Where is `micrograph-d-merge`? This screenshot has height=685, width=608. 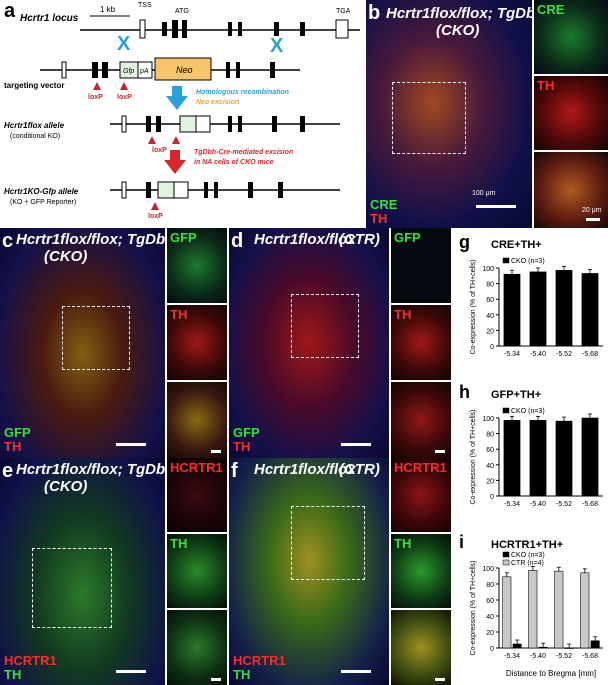 micrograph-d-merge is located at coordinates (421, 420).